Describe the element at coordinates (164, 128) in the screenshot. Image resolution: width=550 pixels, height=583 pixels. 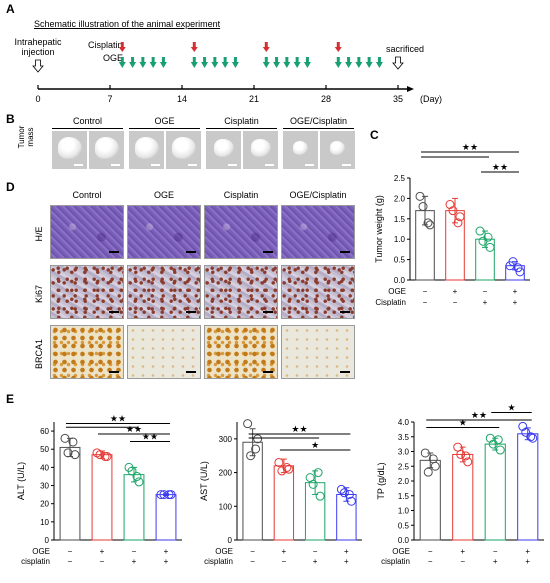
I see `tumor-group-underline` at that location.